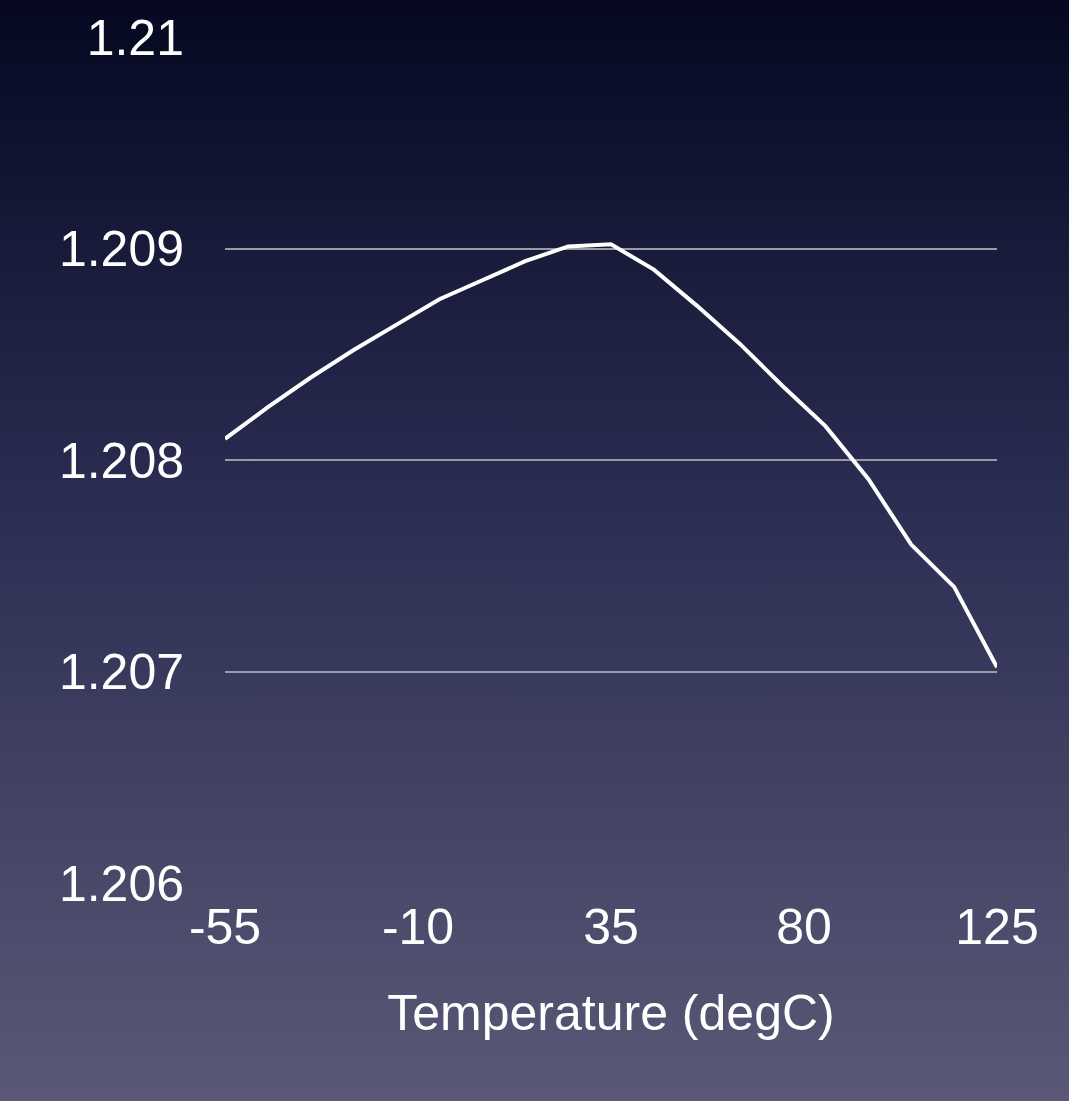  I want to click on x-tick-label: -10, so click(418, 927).